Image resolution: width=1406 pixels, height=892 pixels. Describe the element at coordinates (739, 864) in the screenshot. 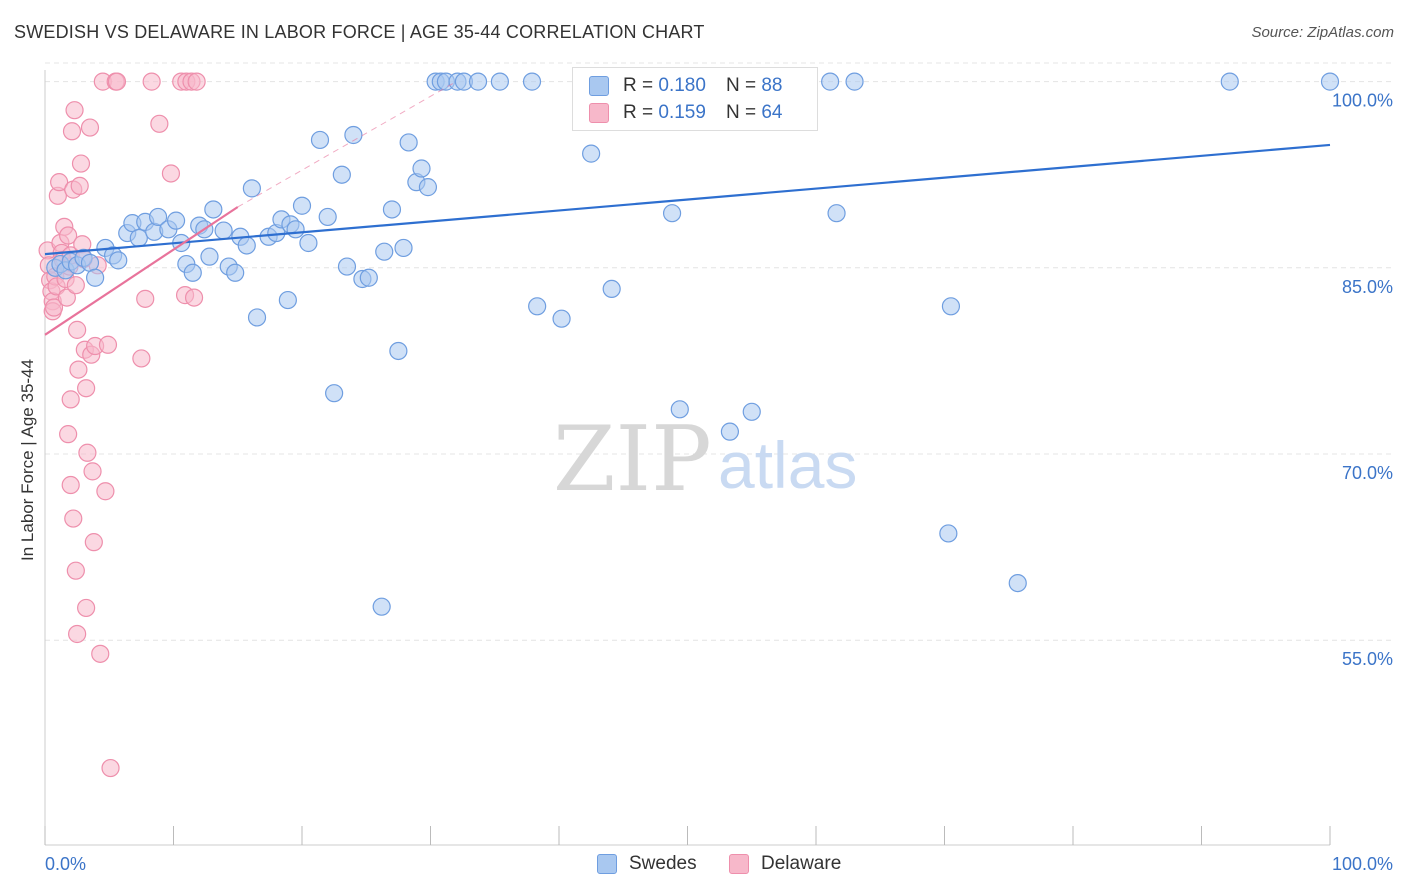

I see `delaware-legend-swatch` at that location.